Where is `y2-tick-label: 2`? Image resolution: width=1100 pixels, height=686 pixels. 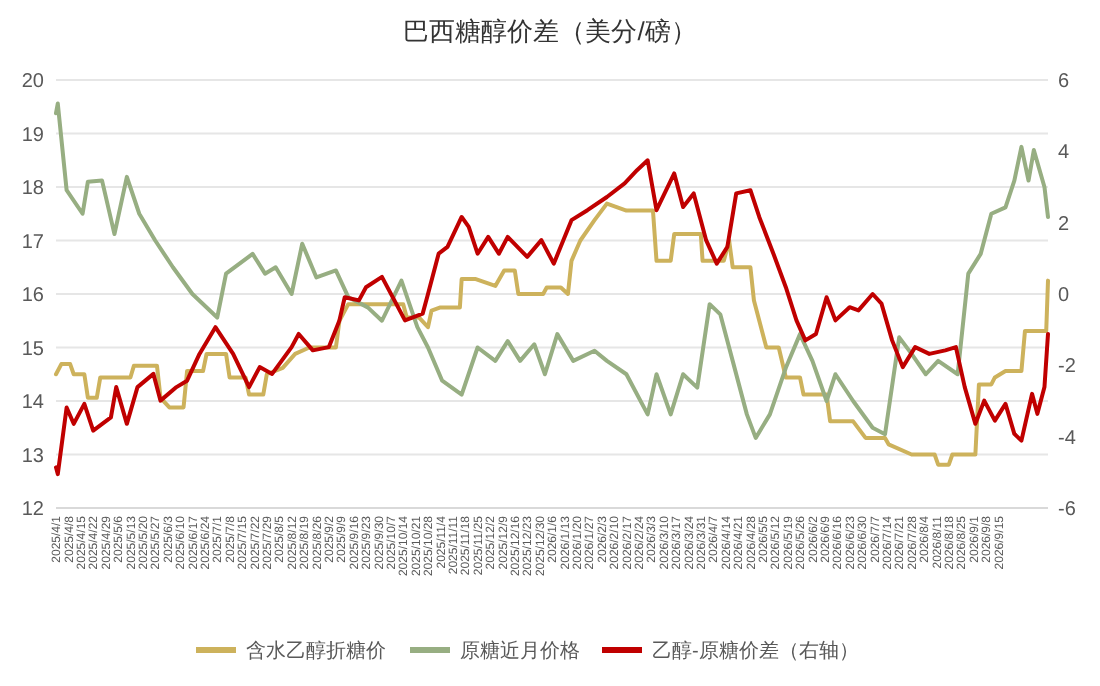 y2-tick-label: 2 is located at coordinates (1064, 224).